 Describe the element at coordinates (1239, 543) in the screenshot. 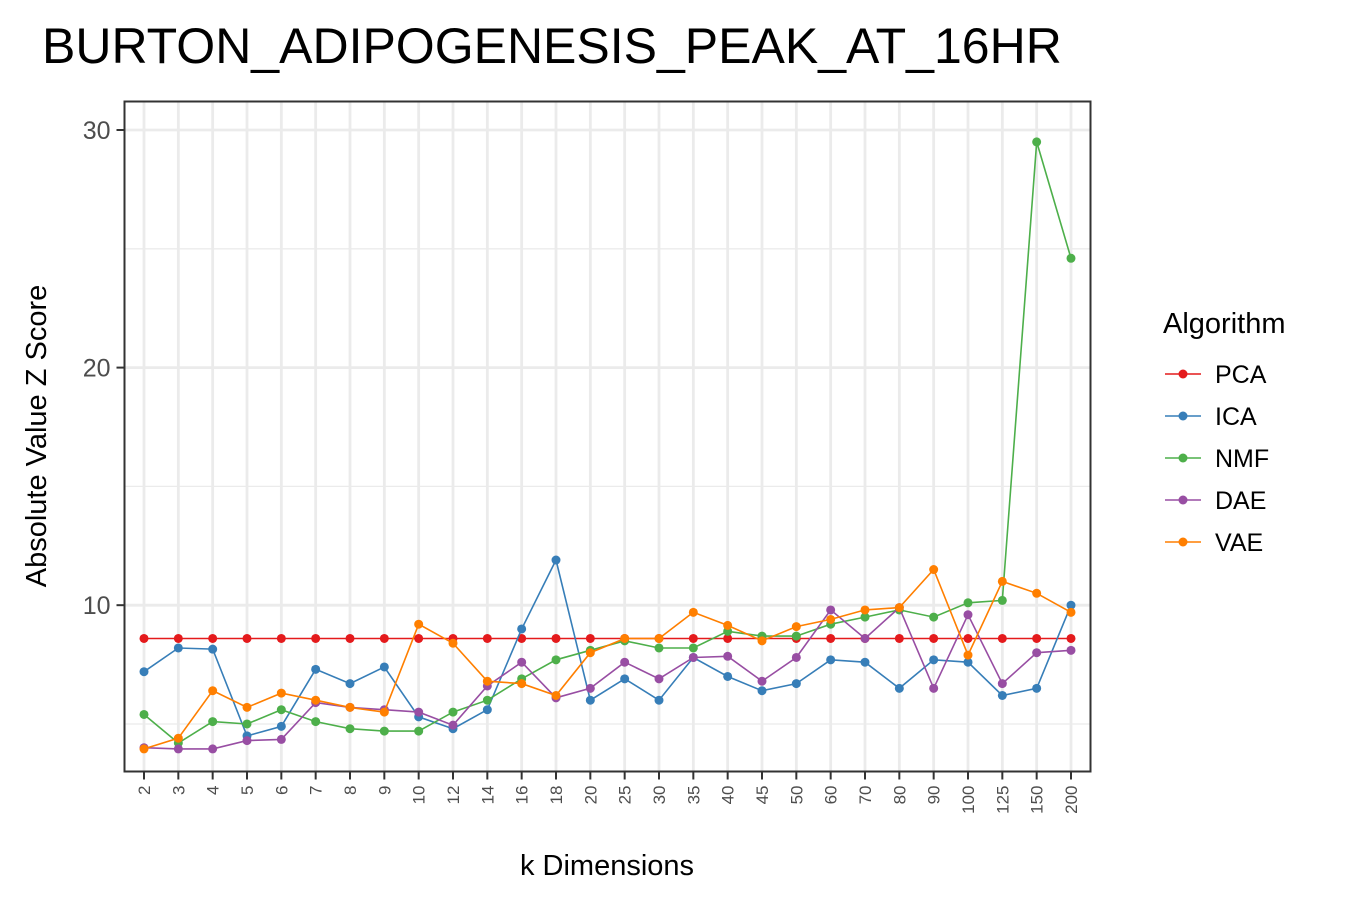

I see `legend-label-vae: VAE` at that location.